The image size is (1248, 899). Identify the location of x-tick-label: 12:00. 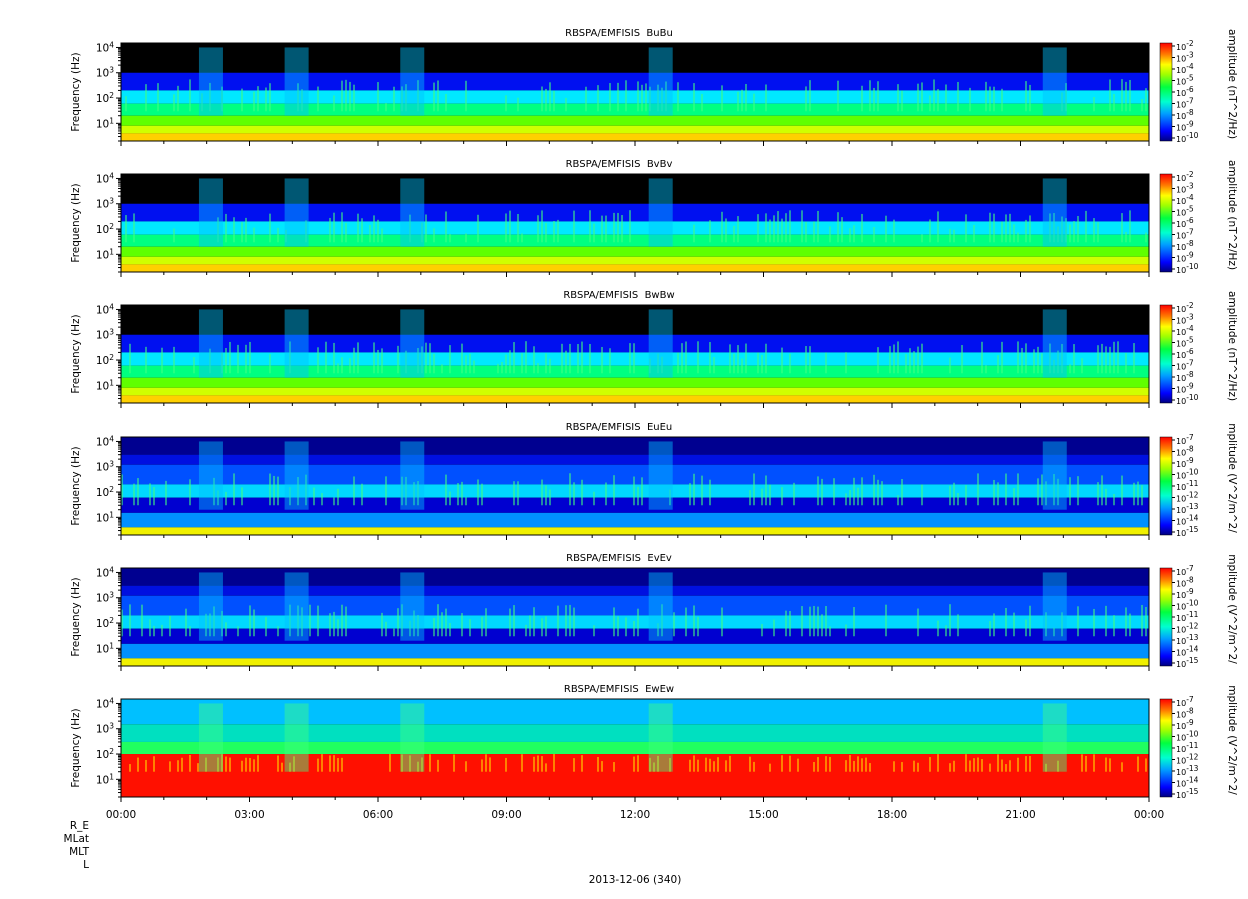
(635, 815).